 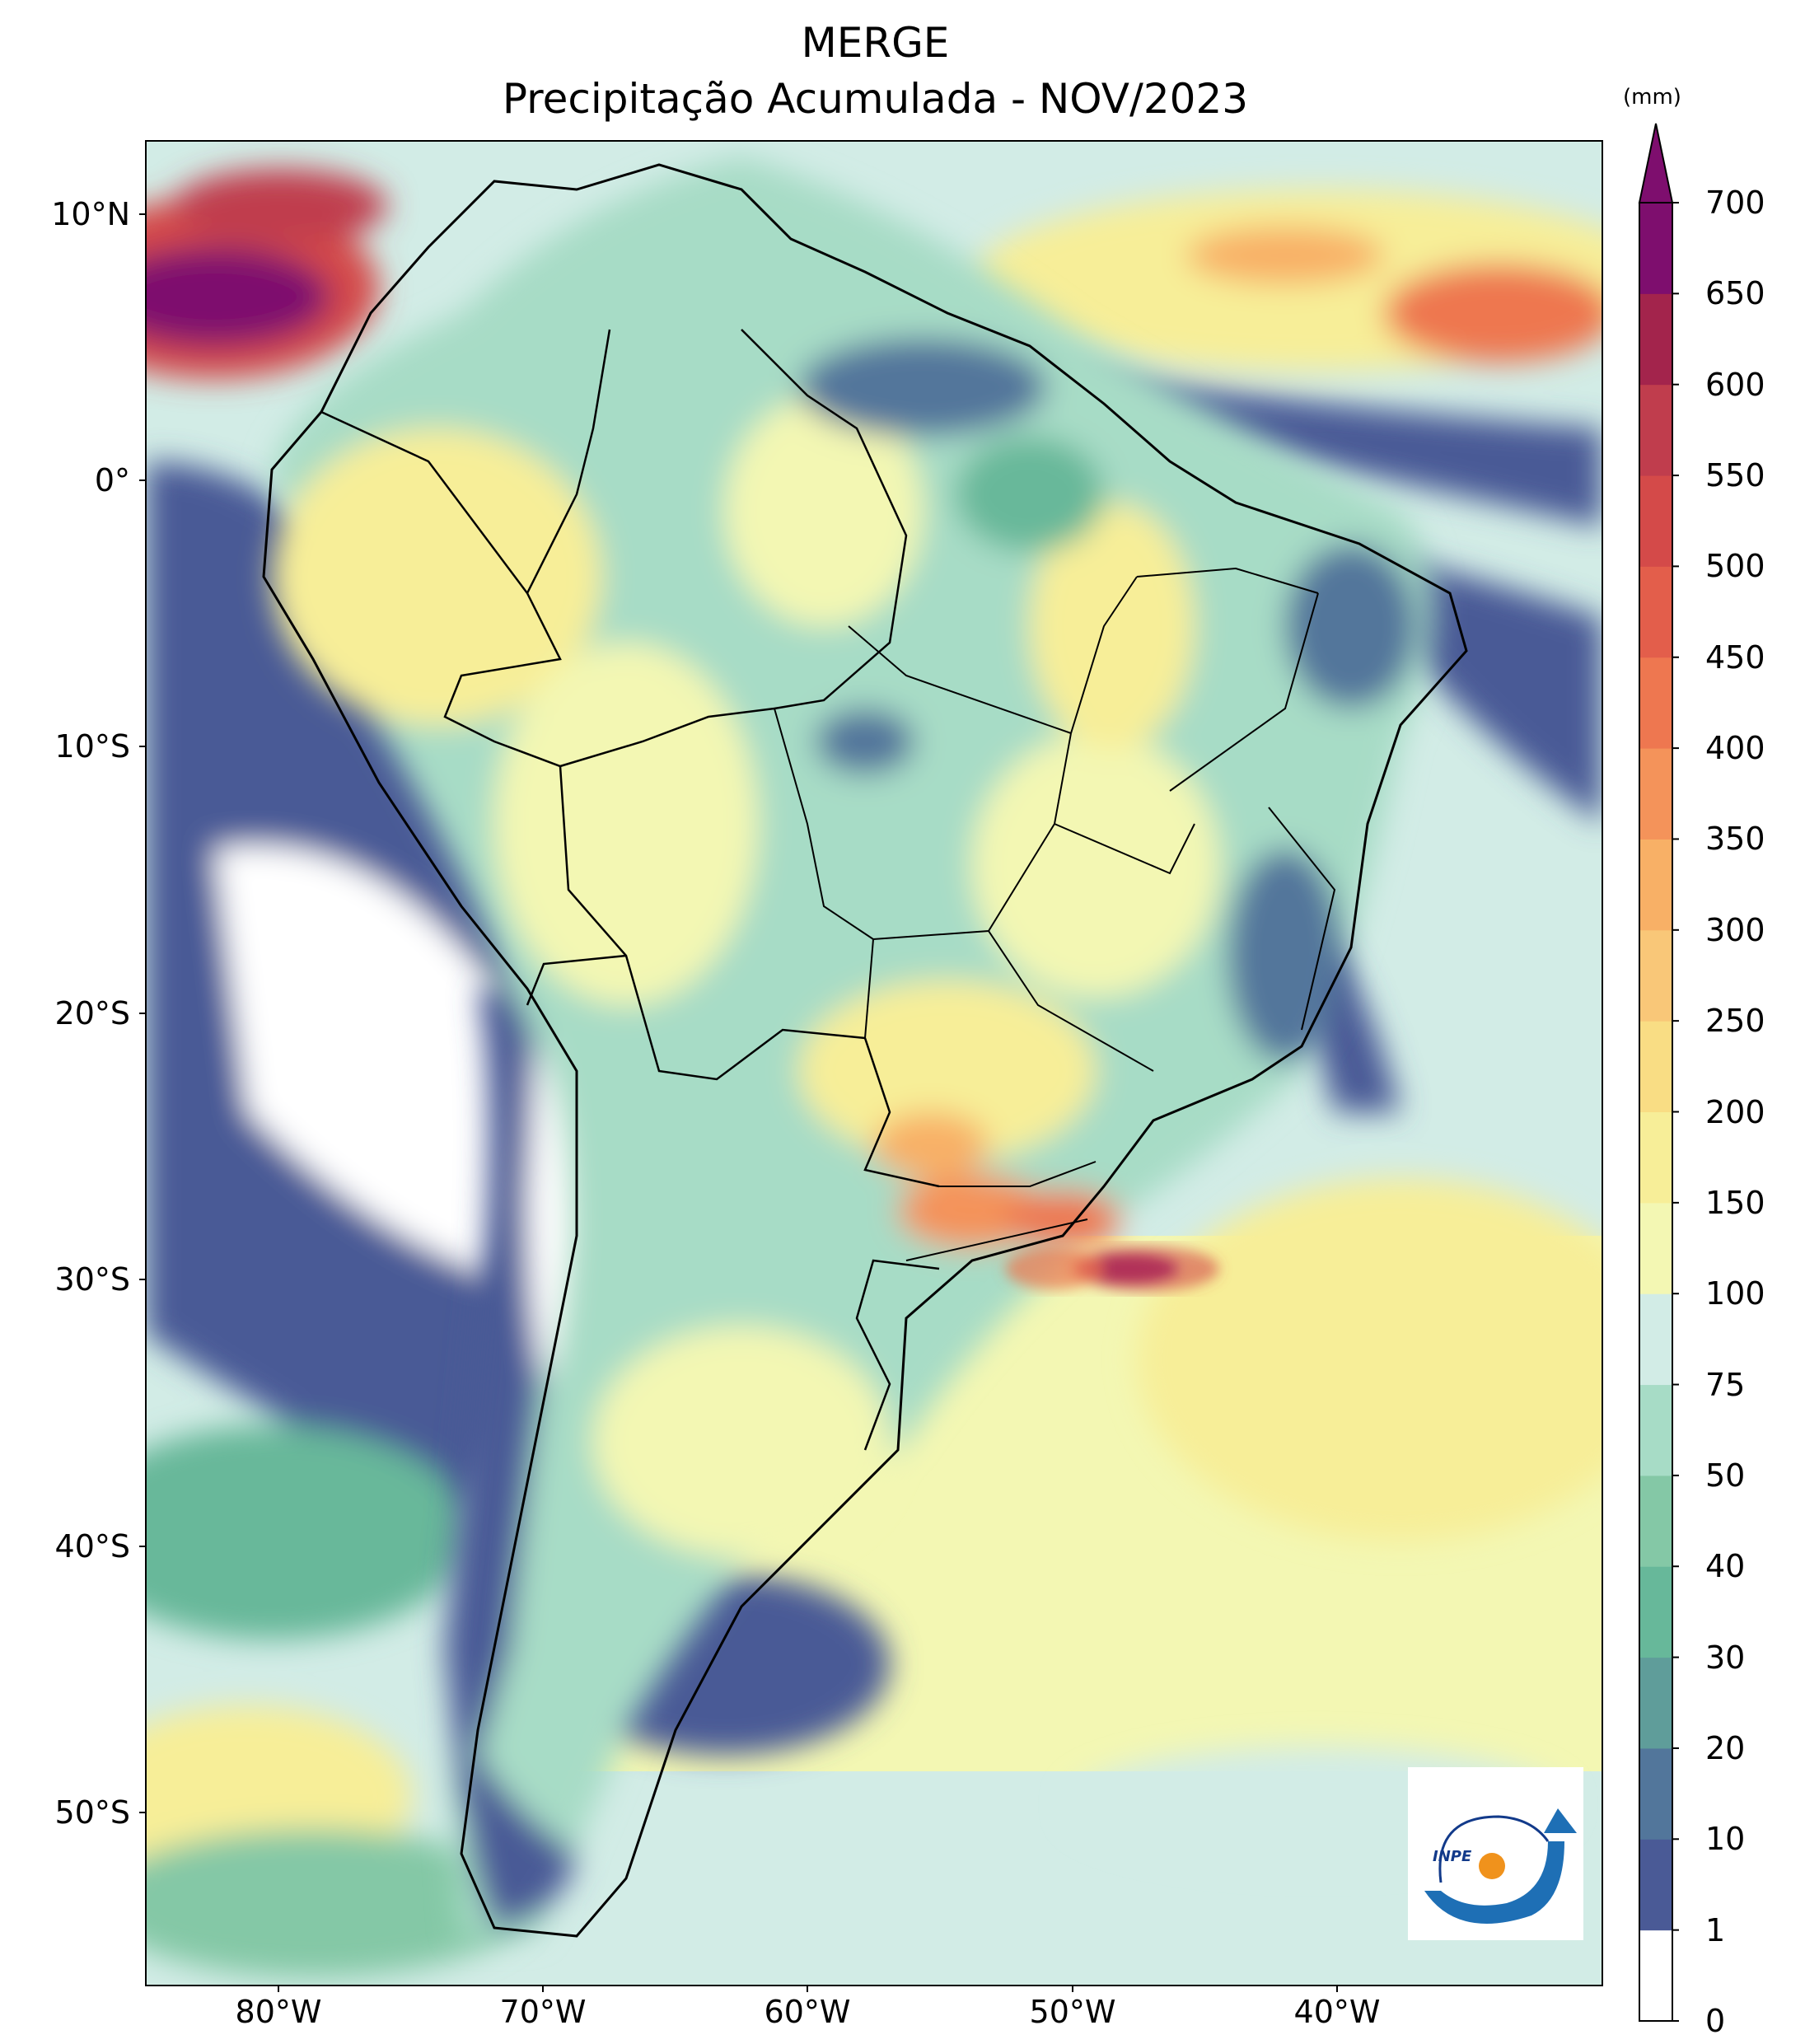 What do you see at coordinates (279, 2012) in the screenshot?
I see `lon-label: 80°W` at bounding box center [279, 2012].